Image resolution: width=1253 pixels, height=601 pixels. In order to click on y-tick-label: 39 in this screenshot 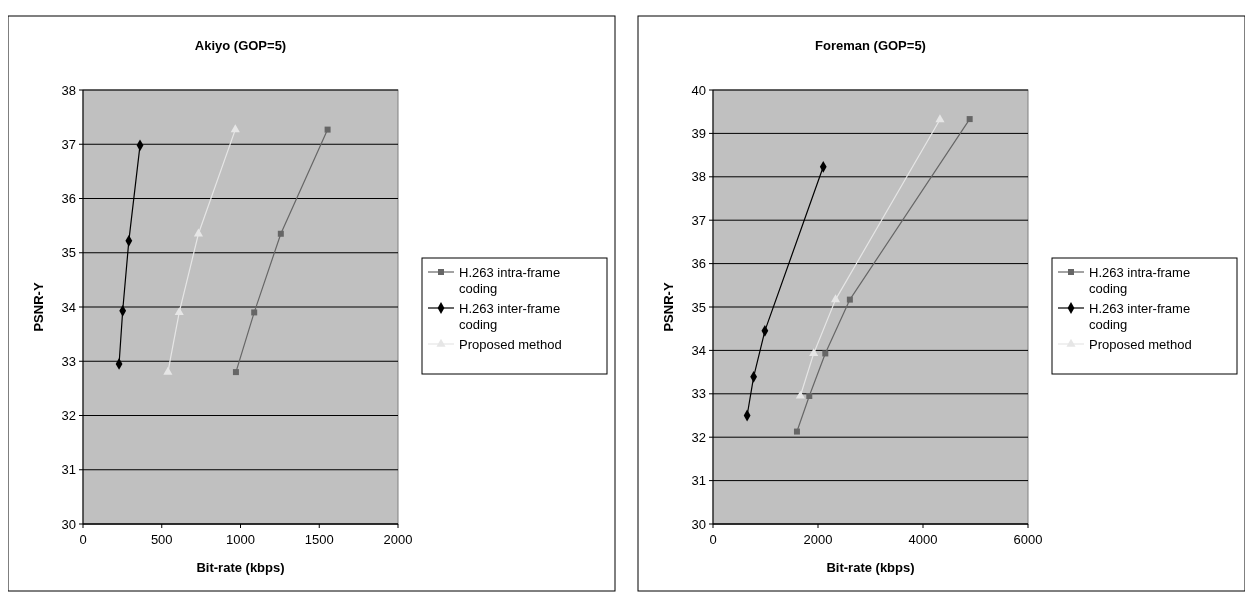, I will do `click(698, 133)`.